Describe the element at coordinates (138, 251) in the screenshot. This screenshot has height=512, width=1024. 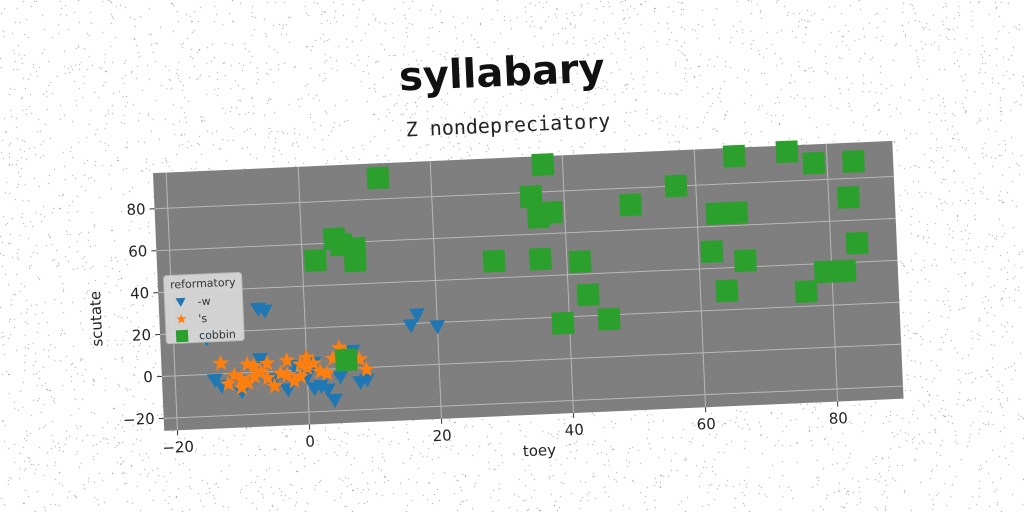
I see `y-tick-label: 60` at that location.